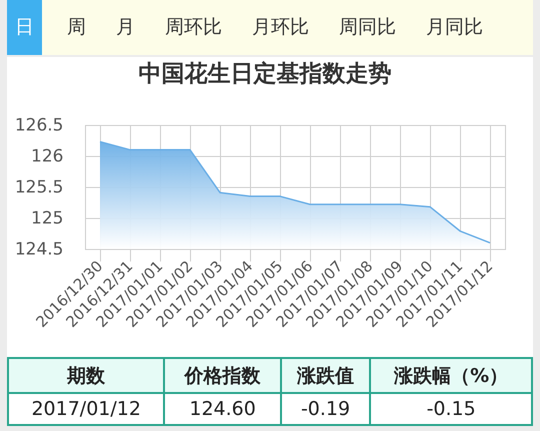 This screenshot has width=540, height=431. Describe the element at coordinates (325, 375) in the screenshot. I see `text: 涨跌值` at that location.